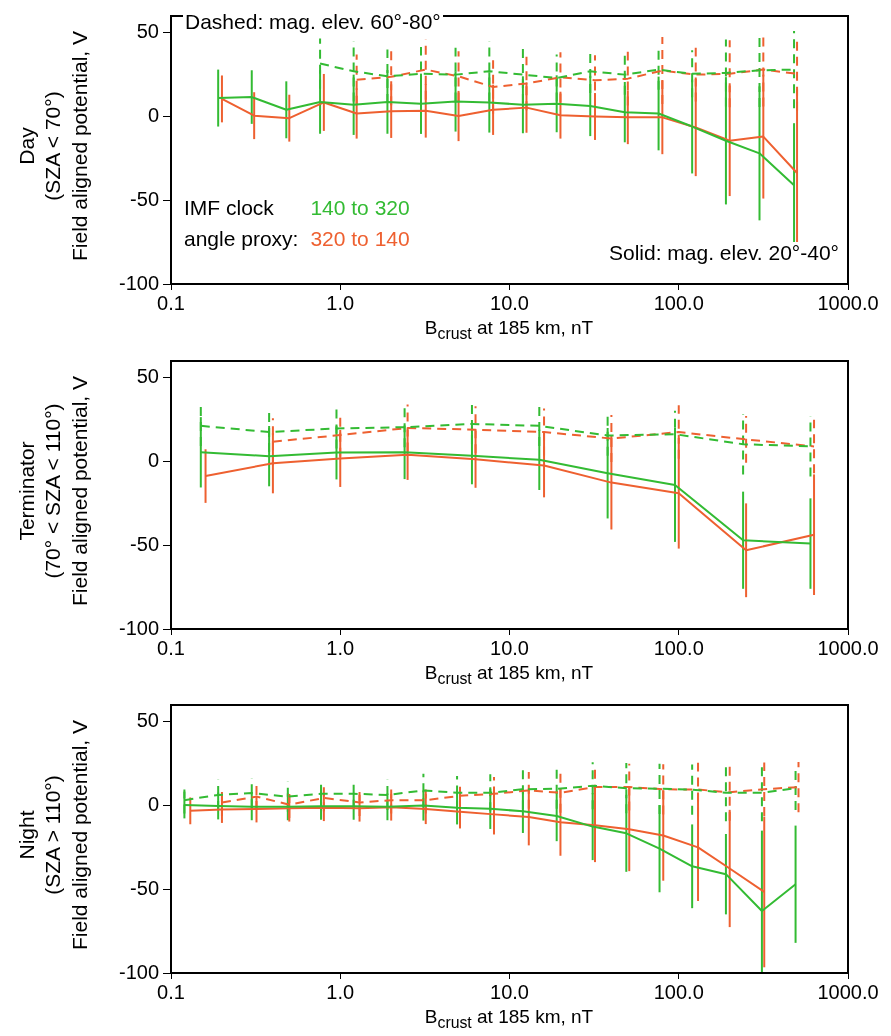 The height and width of the screenshot is (1036, 891). What do you see at coordinates (27, 835) in the screenshot?
I see `text: Night` at bounding box center [27, 835].